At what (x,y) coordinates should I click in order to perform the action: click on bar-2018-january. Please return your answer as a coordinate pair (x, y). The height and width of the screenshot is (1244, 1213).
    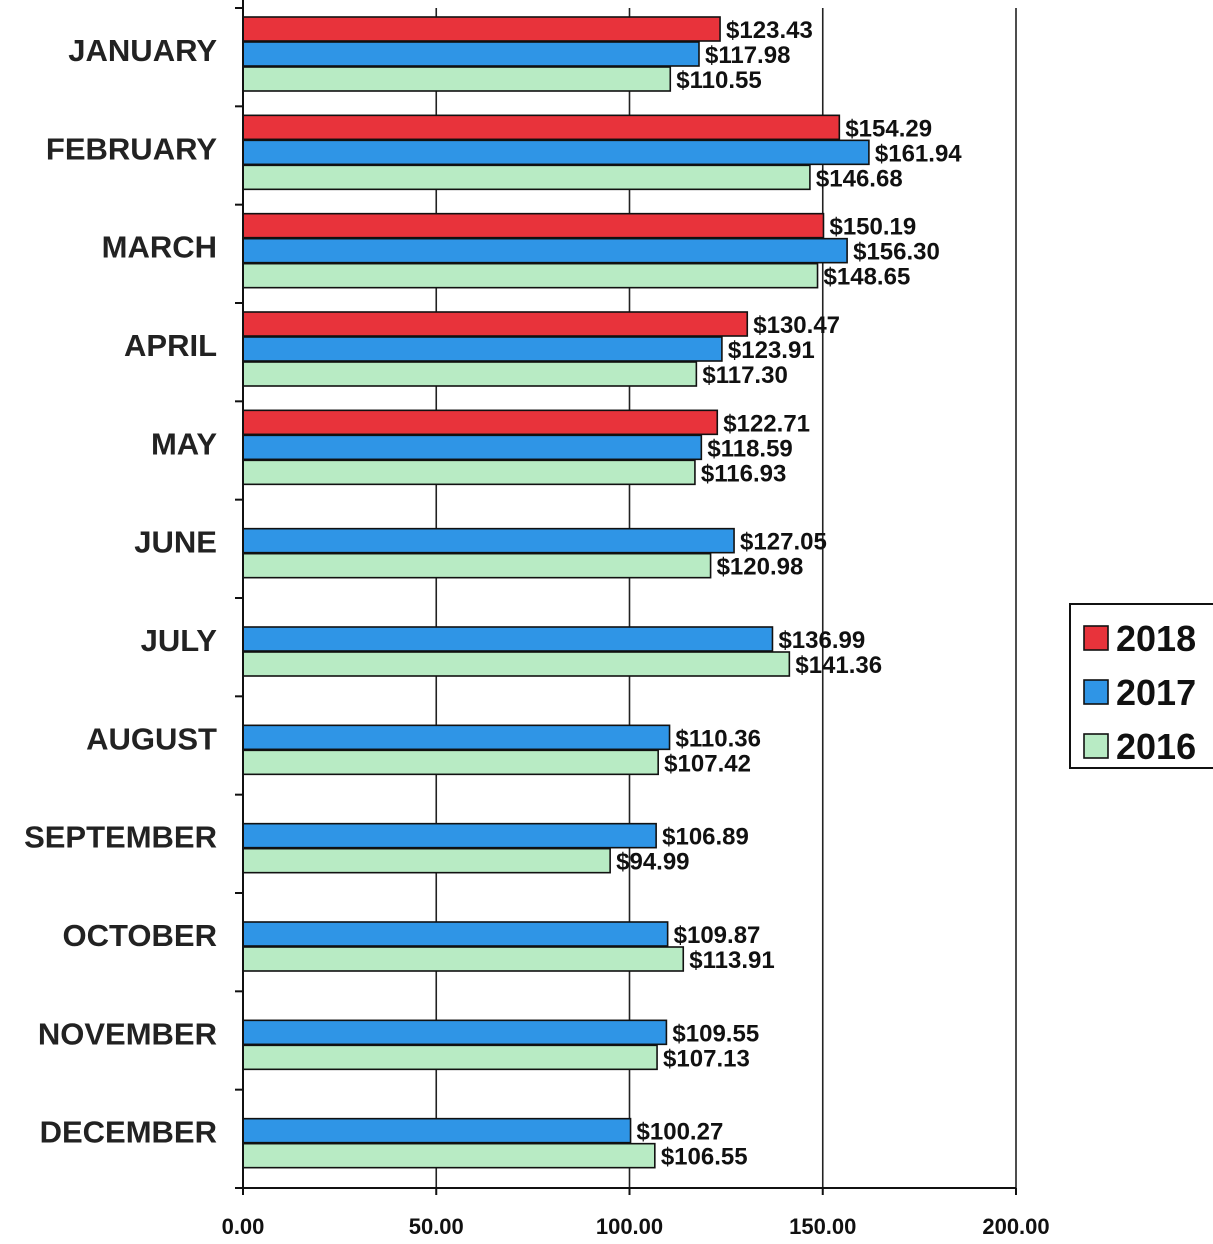
    Looking at the image, I should click on (481, 29).